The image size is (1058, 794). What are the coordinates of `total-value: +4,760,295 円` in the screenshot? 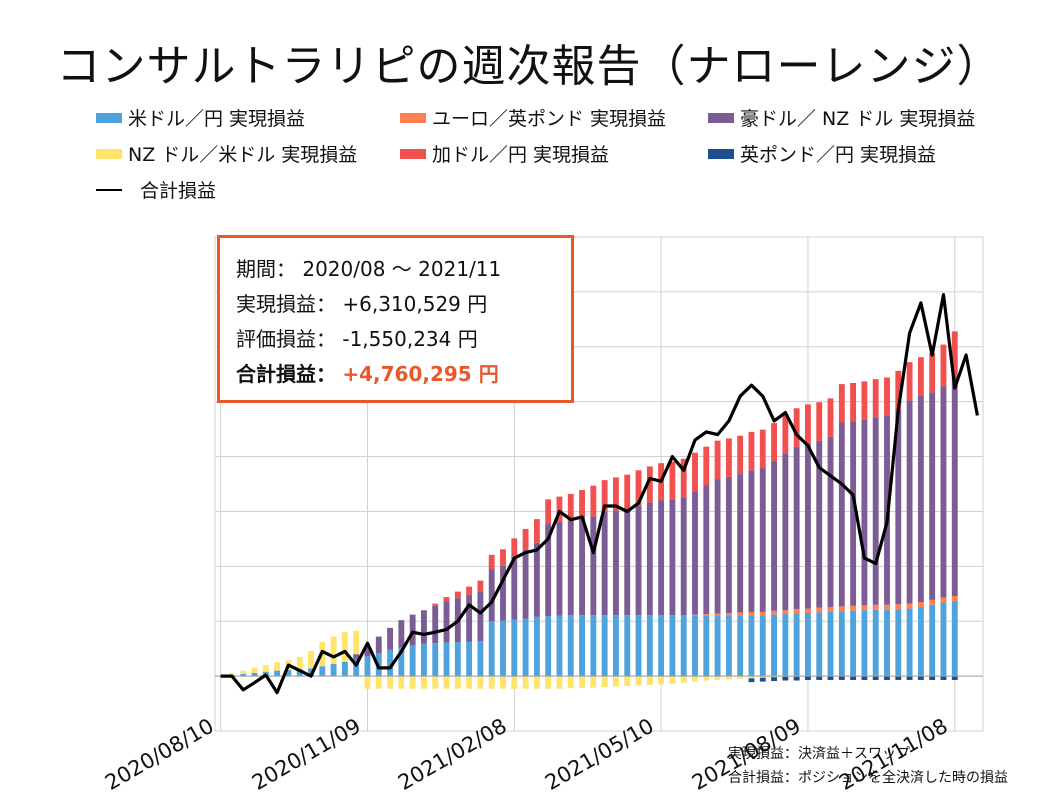 It's located at (420, 374).